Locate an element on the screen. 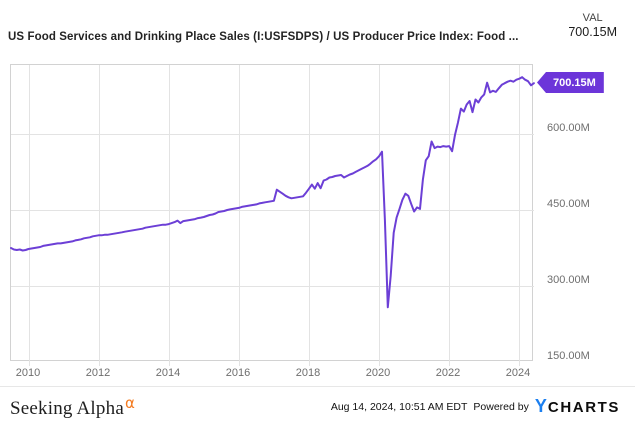 This screenshot has width=635, height=424. ycharts-wordmark: CHARTS is located at coordinates (583, 407).